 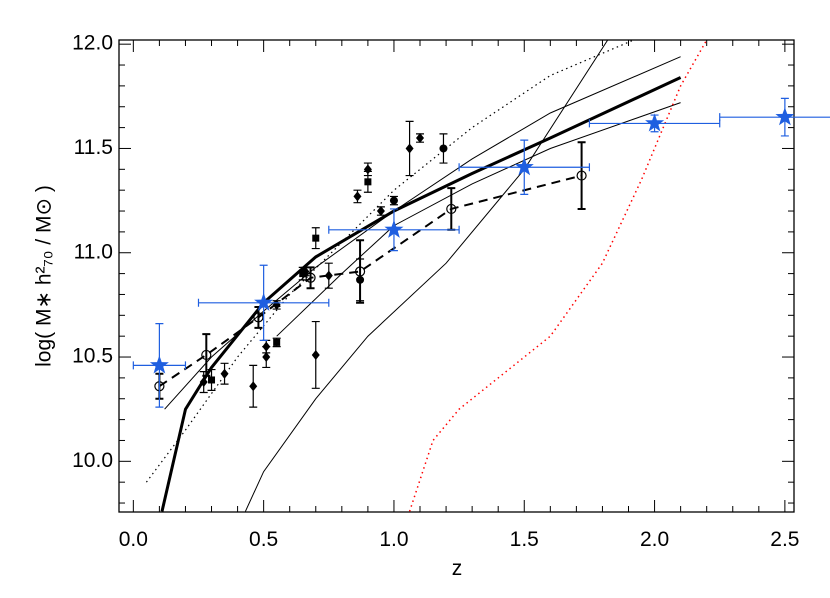 What do you see at coordinates (93, 147) in the screenshot?
I see `y-tick-label: 11.5` at bounding box center [93, 147].